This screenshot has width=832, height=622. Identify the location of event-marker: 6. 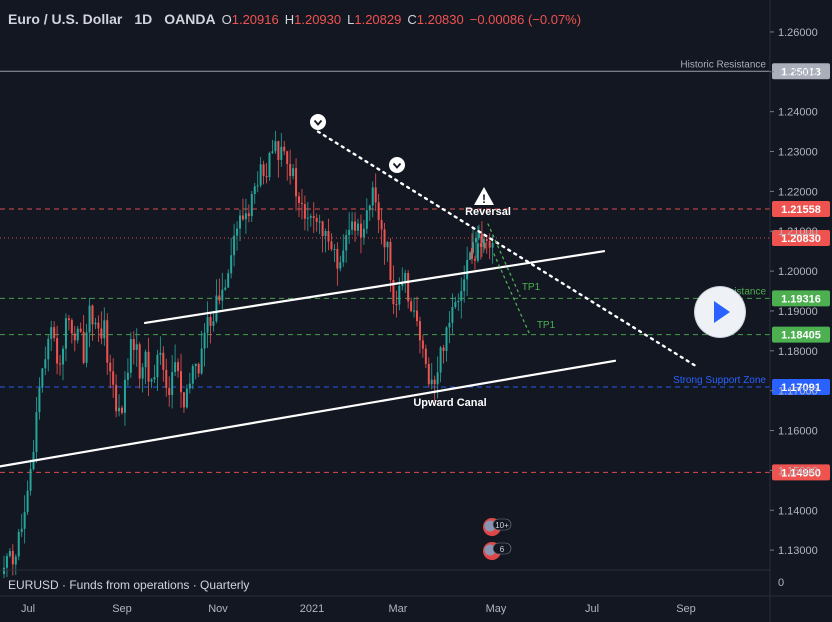
(497, 551).